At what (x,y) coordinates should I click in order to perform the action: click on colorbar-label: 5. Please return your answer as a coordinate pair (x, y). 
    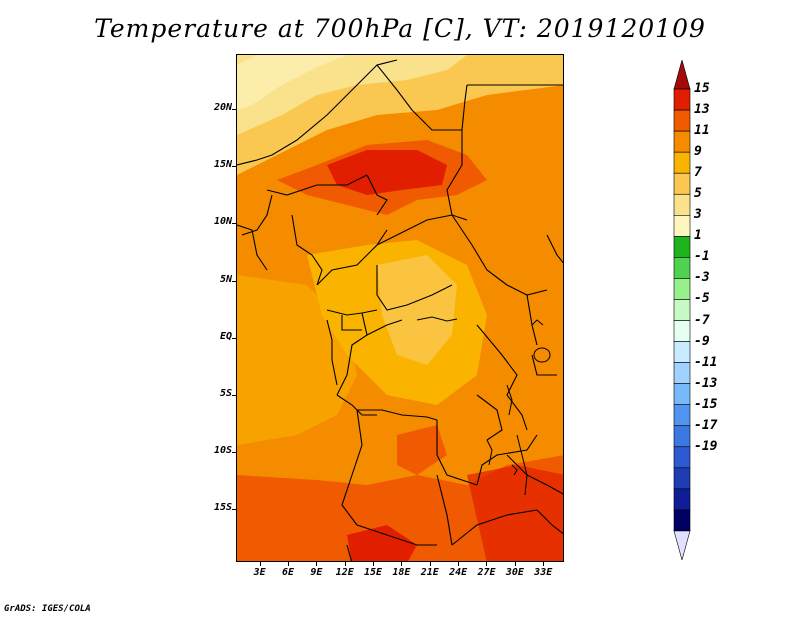
    Looking at the image, I should click on (698, 194).